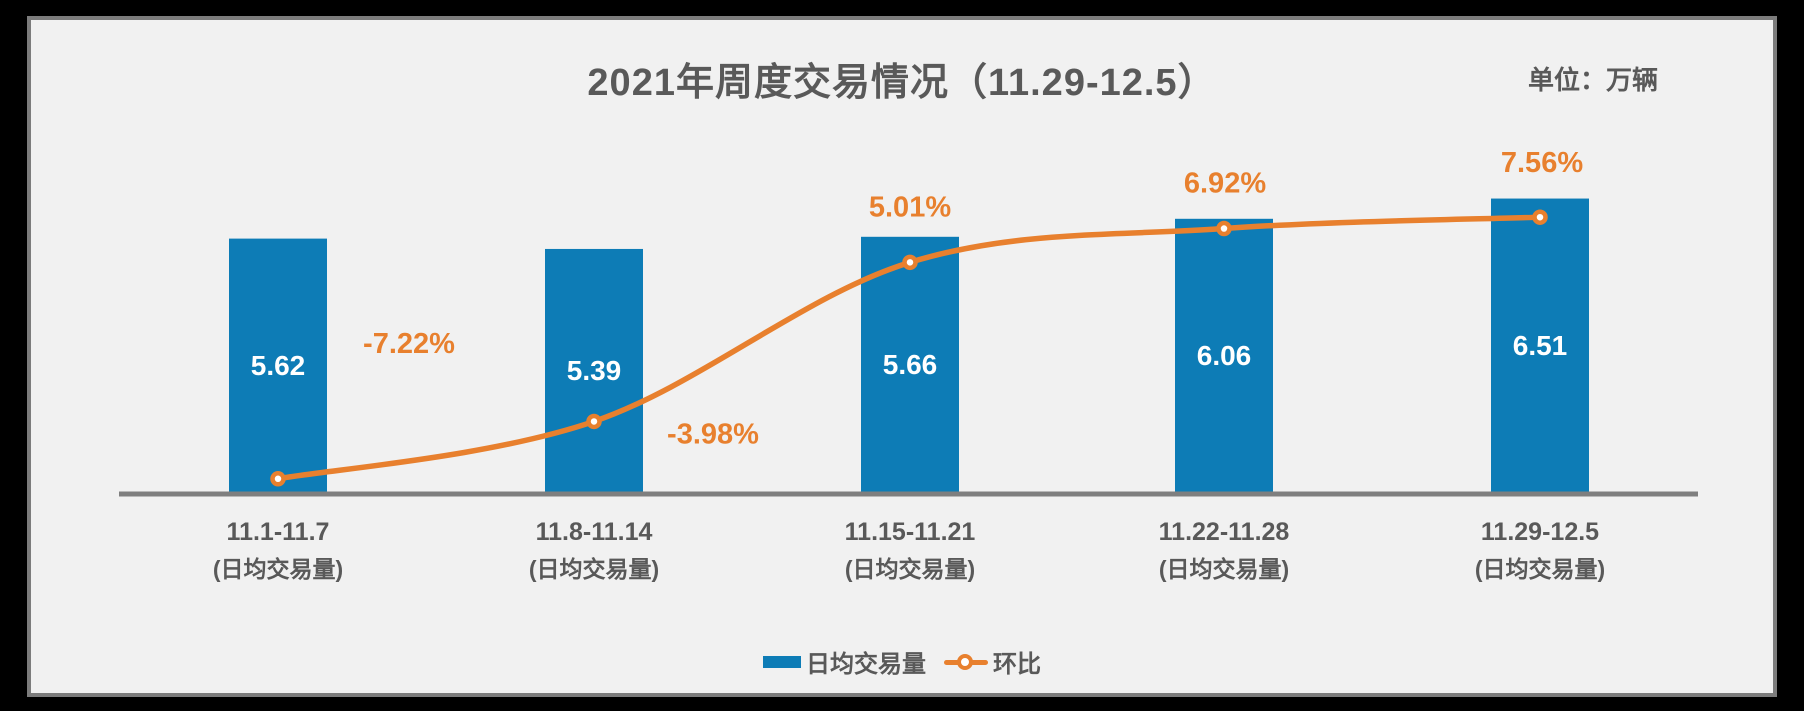 The height and width of the screenshot is (711, 1804). Describe the element at coordinates (866, 664) in the screenshot. I see `legend-label-bar-series: 日均交易量` at that location.